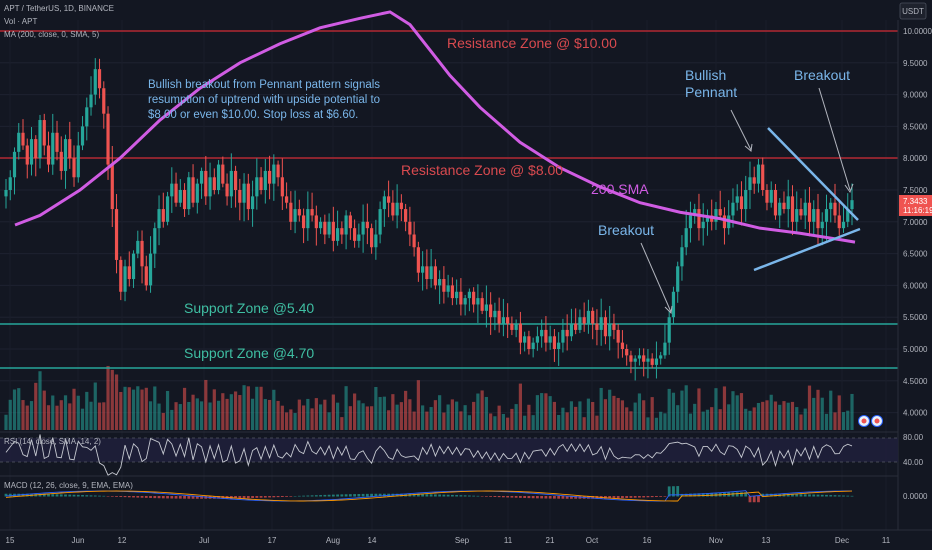  Describe the element at coordinates (711, 92) in the screenshot. I see `pennant-label: Pennant` at that location.